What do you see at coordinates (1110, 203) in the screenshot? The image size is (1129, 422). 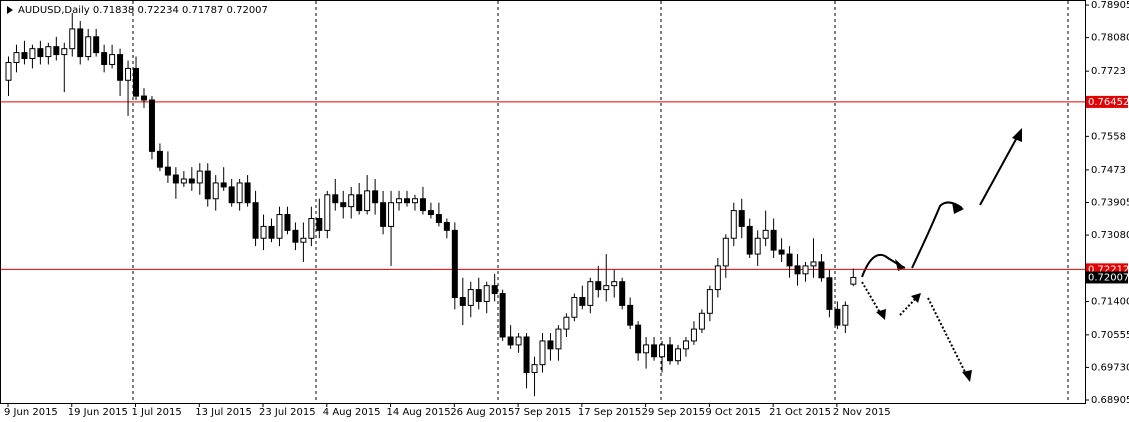 I see `y-tick-label: 0.73905` at bounding box center [1110, 203].